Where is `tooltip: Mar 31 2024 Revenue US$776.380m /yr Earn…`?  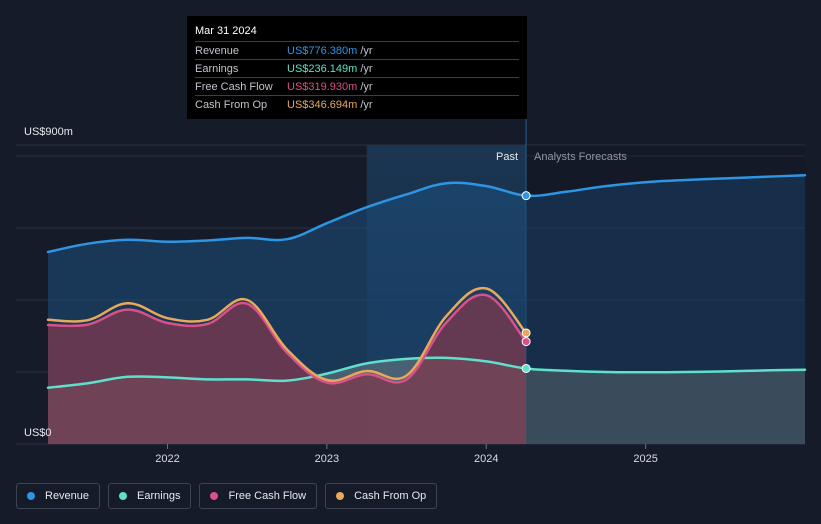
tooltip: Mar 31 2024 Revenue US$776.380m /yr Earn… is located at coordinates (357, 67).